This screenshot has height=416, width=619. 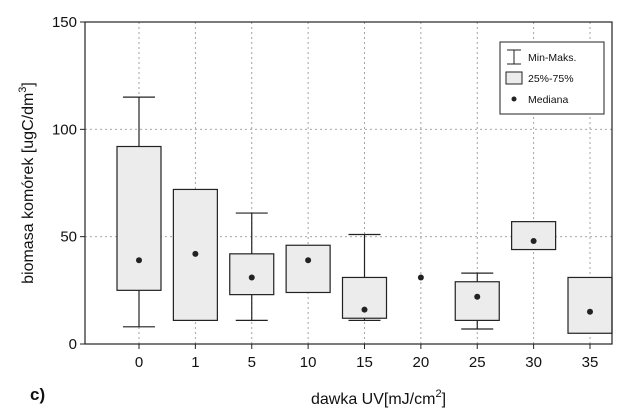 I want to click on y-axis-title-suffix: ], so click(x=28, y=84).